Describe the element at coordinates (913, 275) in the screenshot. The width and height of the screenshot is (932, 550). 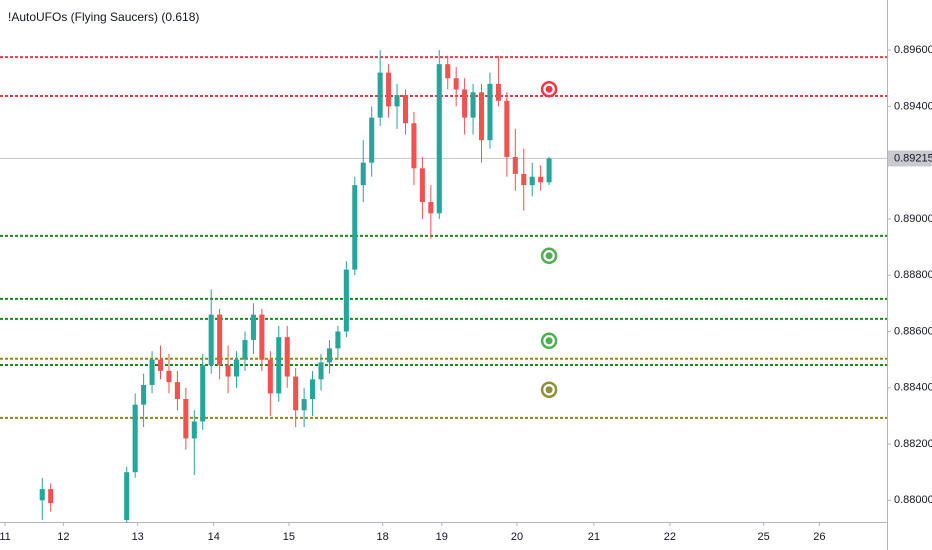
I see `y-tick-label: 0.88800` at that location.